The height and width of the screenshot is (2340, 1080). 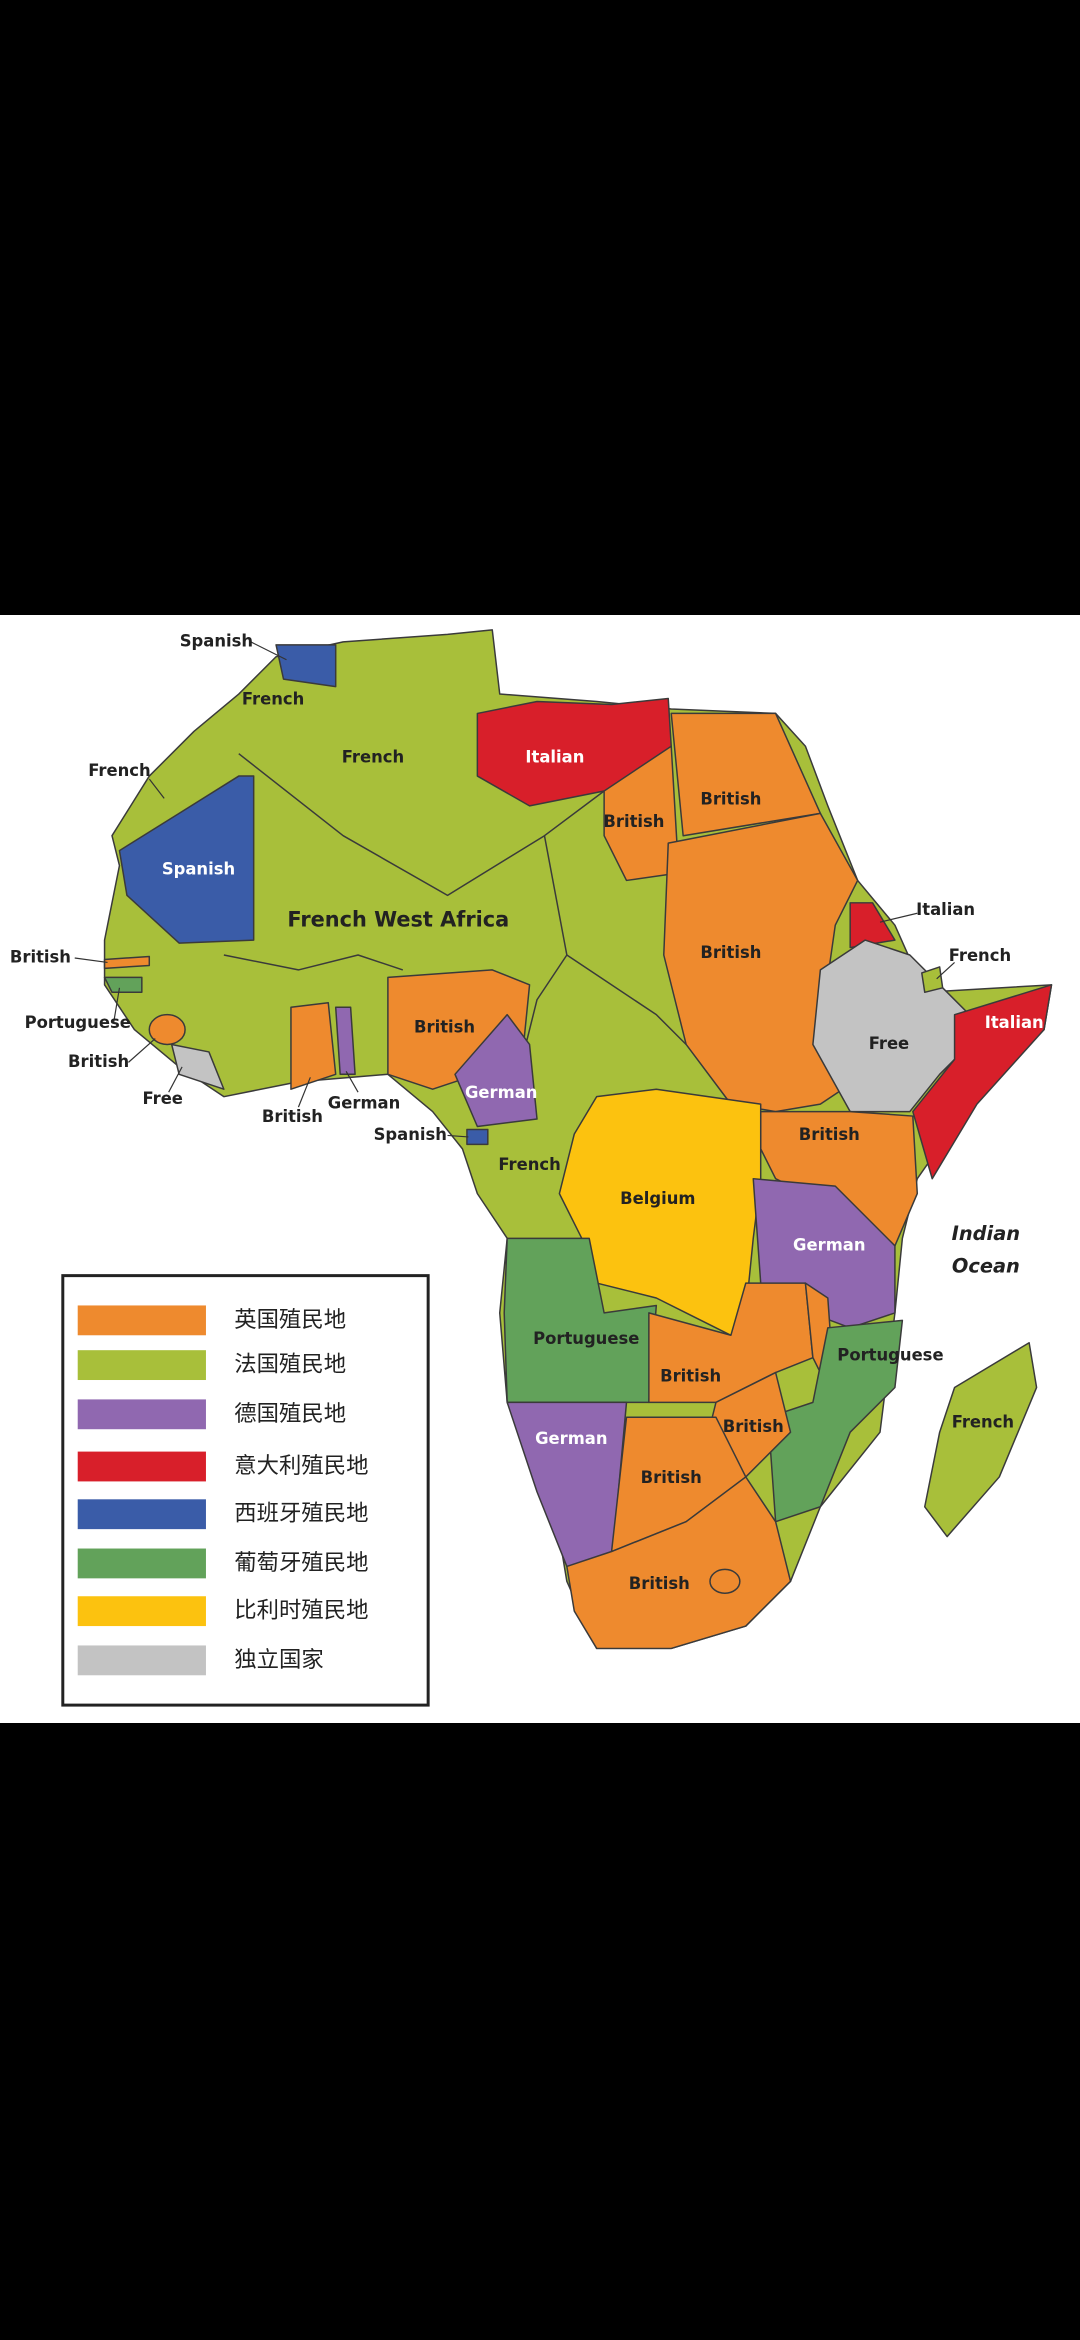 I want to click on rio-muni, so click(x=477, y=1137).